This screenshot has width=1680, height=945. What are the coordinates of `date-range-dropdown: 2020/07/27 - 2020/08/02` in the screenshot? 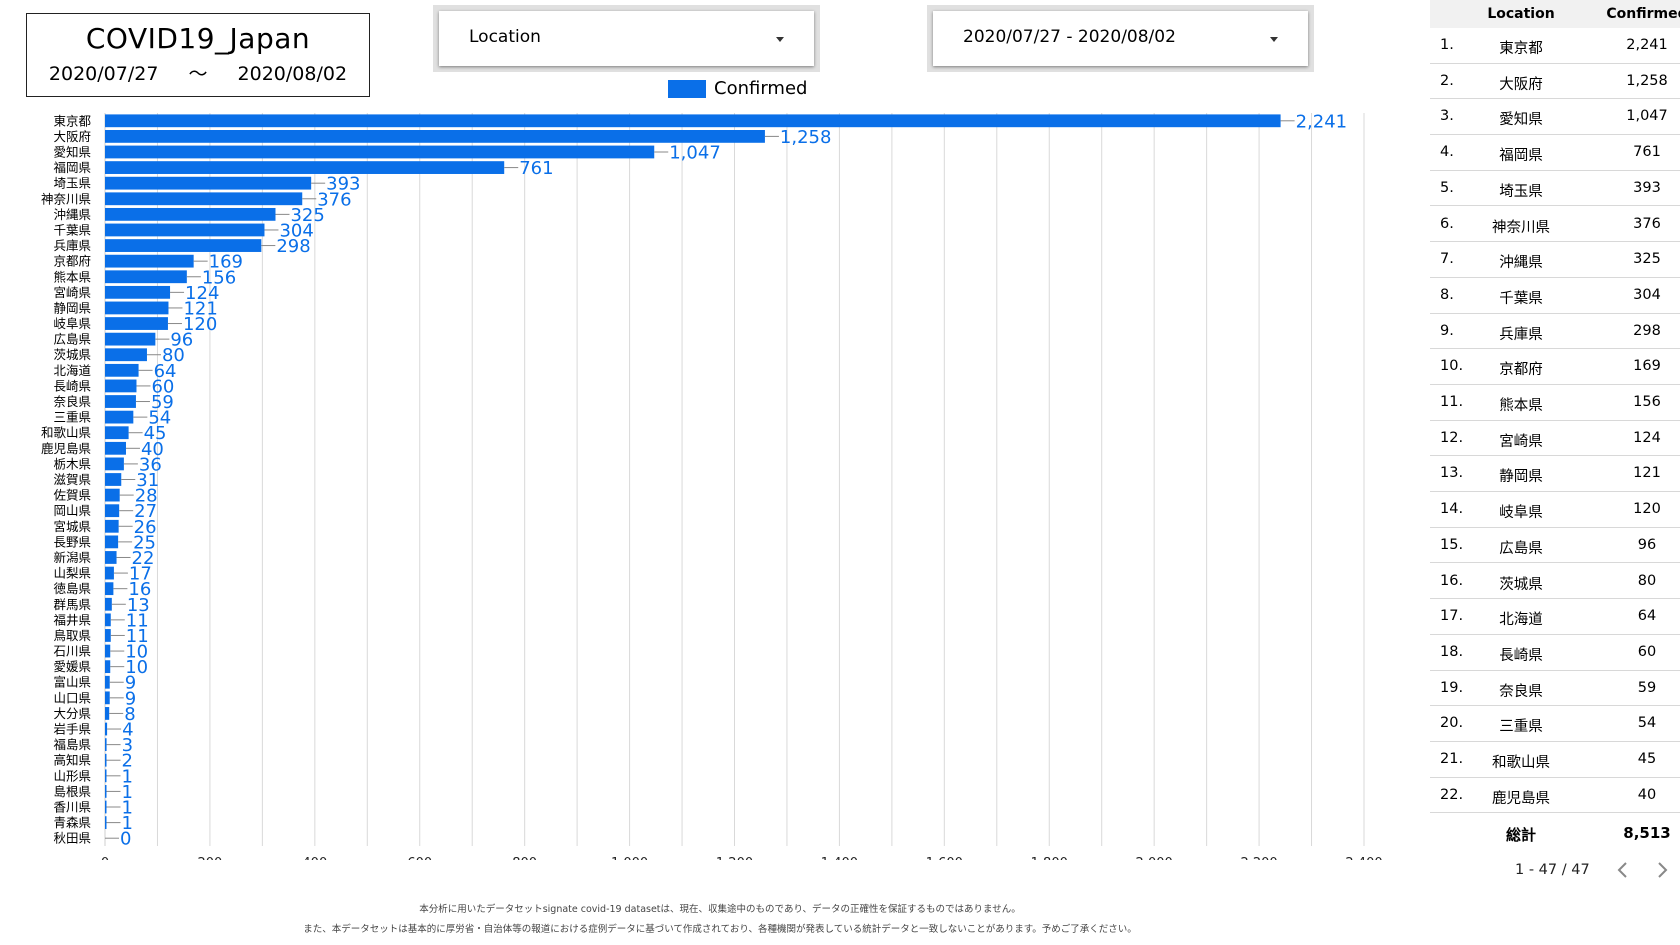 It's located at (1120, 38).